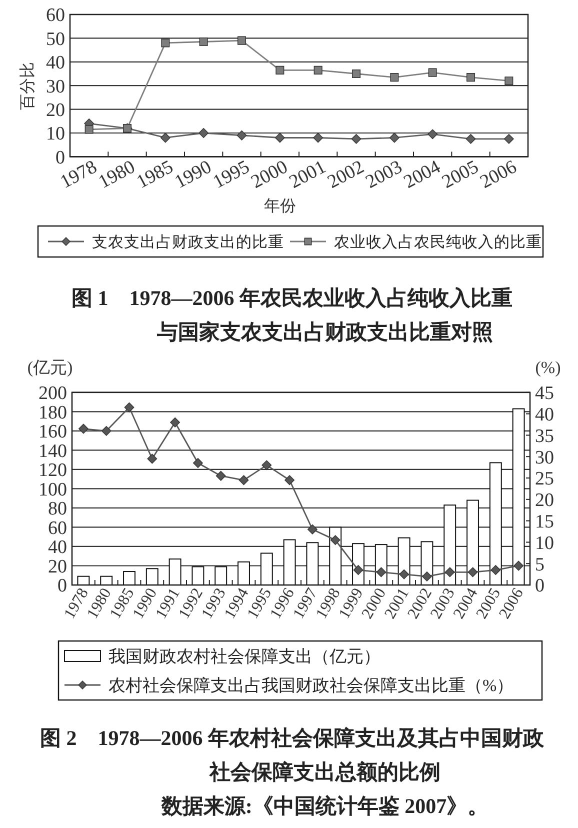  Describe the element at coordinates (52, 432) in the screenshot. I see `y-tick-label: 160` at that location.